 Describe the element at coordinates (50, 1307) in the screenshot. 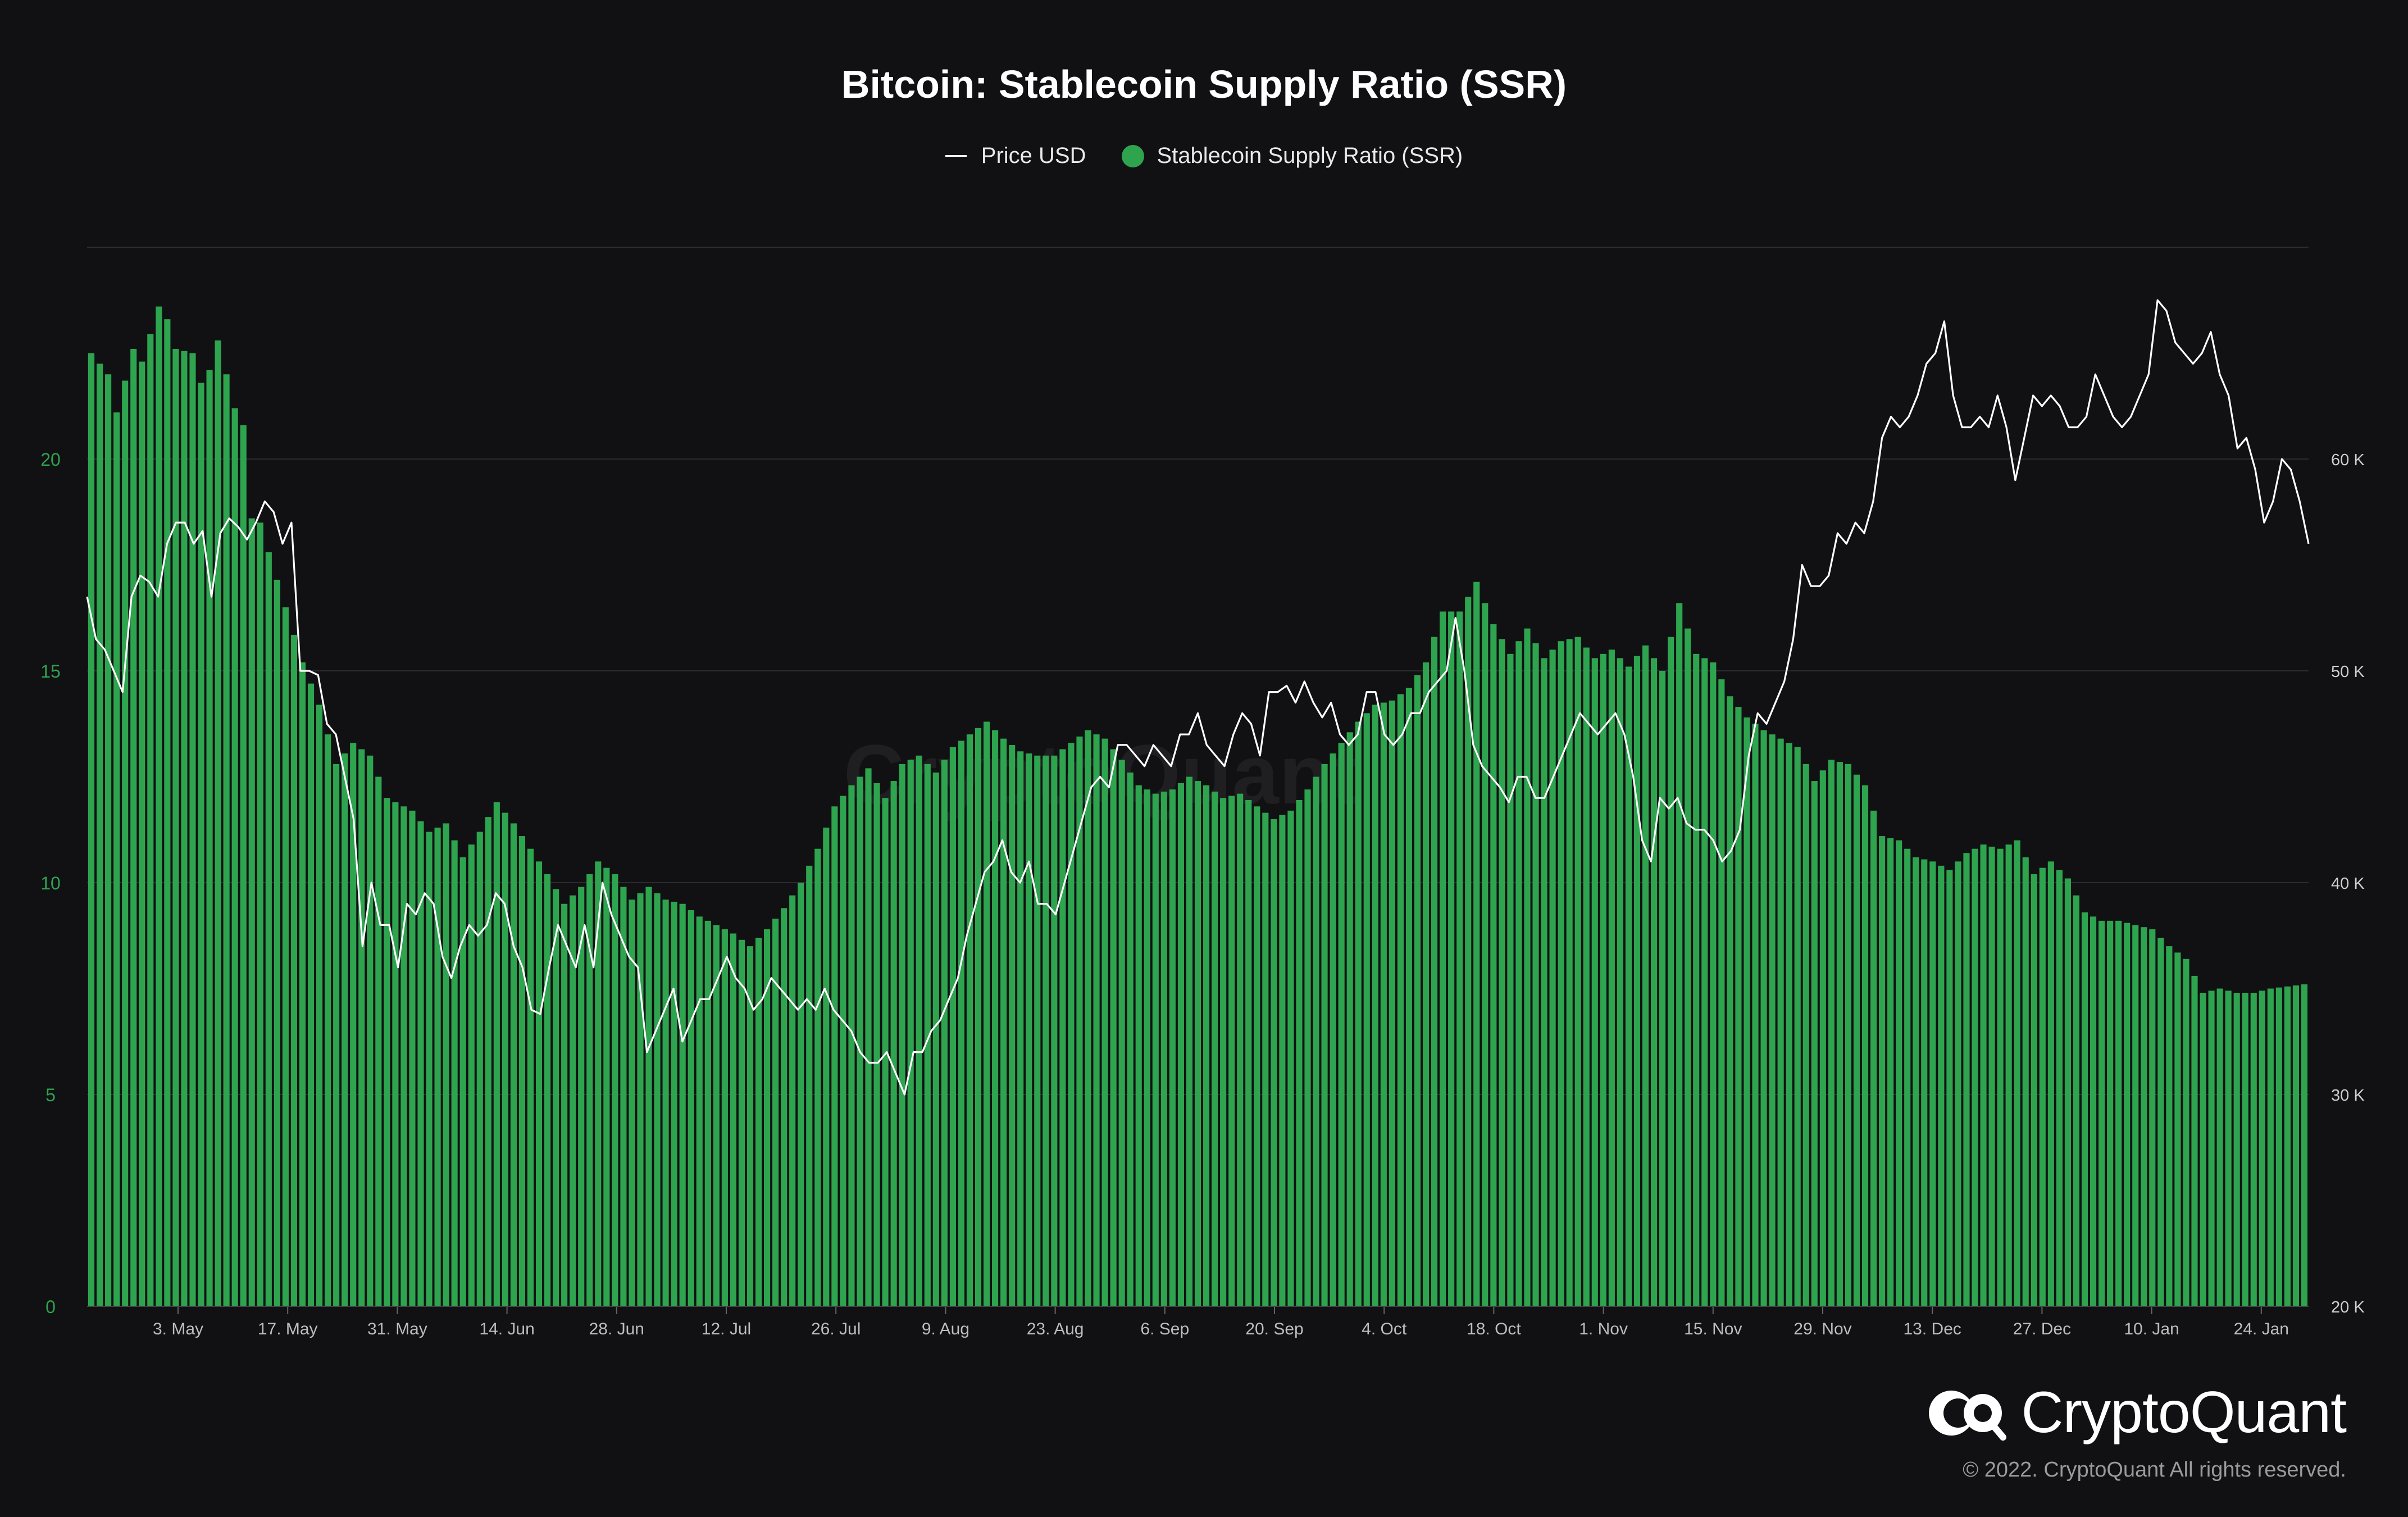

I see `y-left-tick-label: 0` at that location.